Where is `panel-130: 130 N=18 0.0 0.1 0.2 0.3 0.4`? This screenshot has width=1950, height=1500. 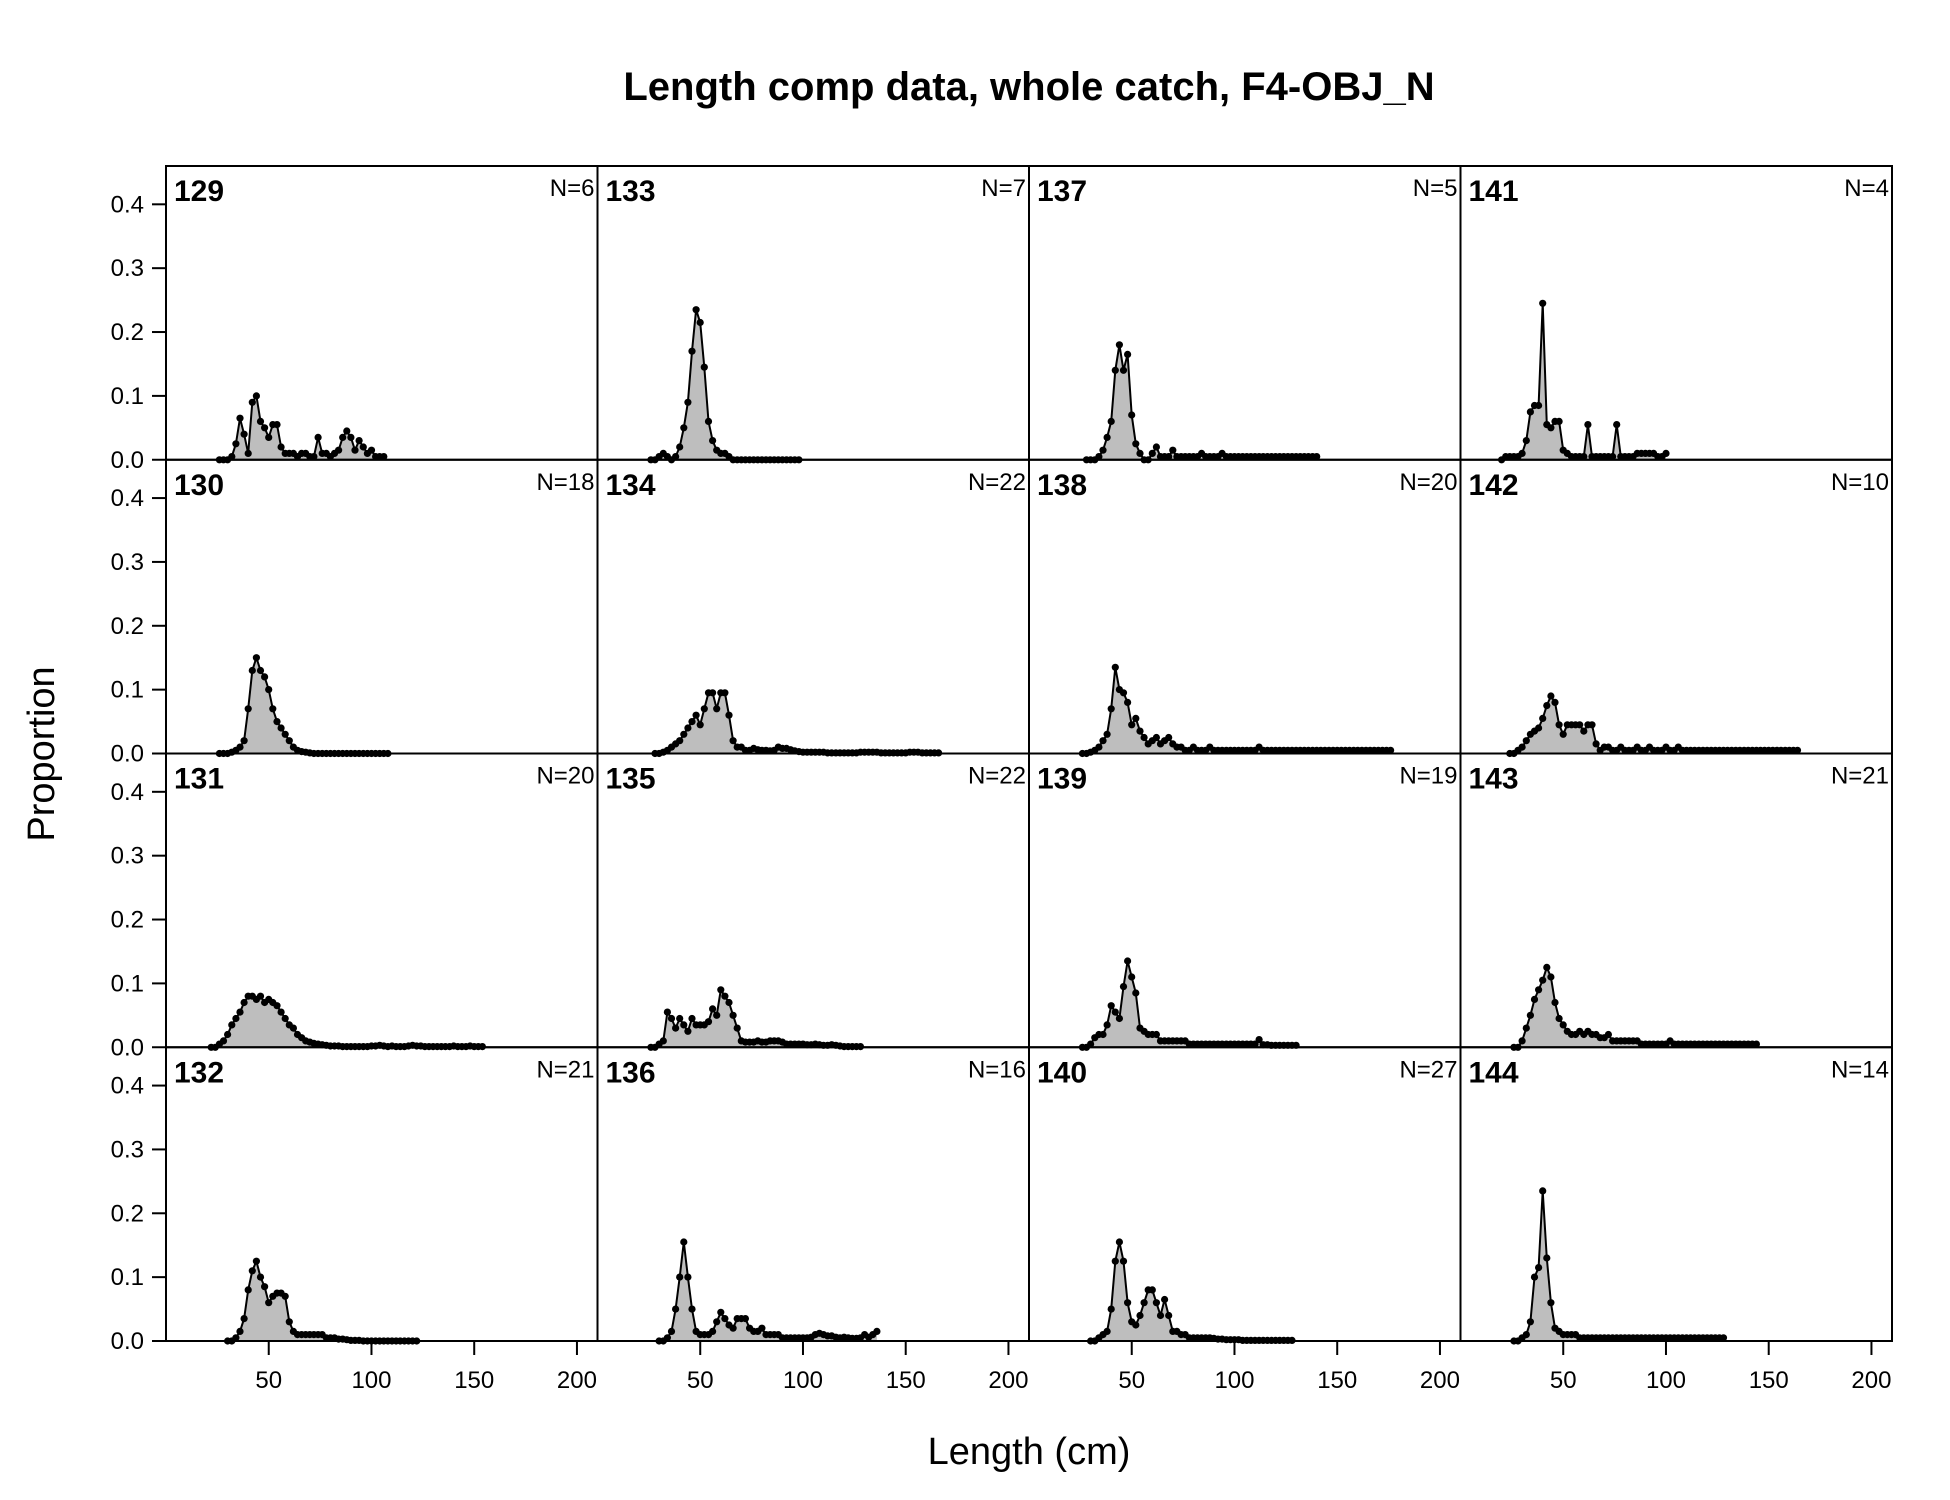 panel-130: 130 N=18 0.0 0.1 0.2 0.3 0.4 is located at coordinates (355, 613).